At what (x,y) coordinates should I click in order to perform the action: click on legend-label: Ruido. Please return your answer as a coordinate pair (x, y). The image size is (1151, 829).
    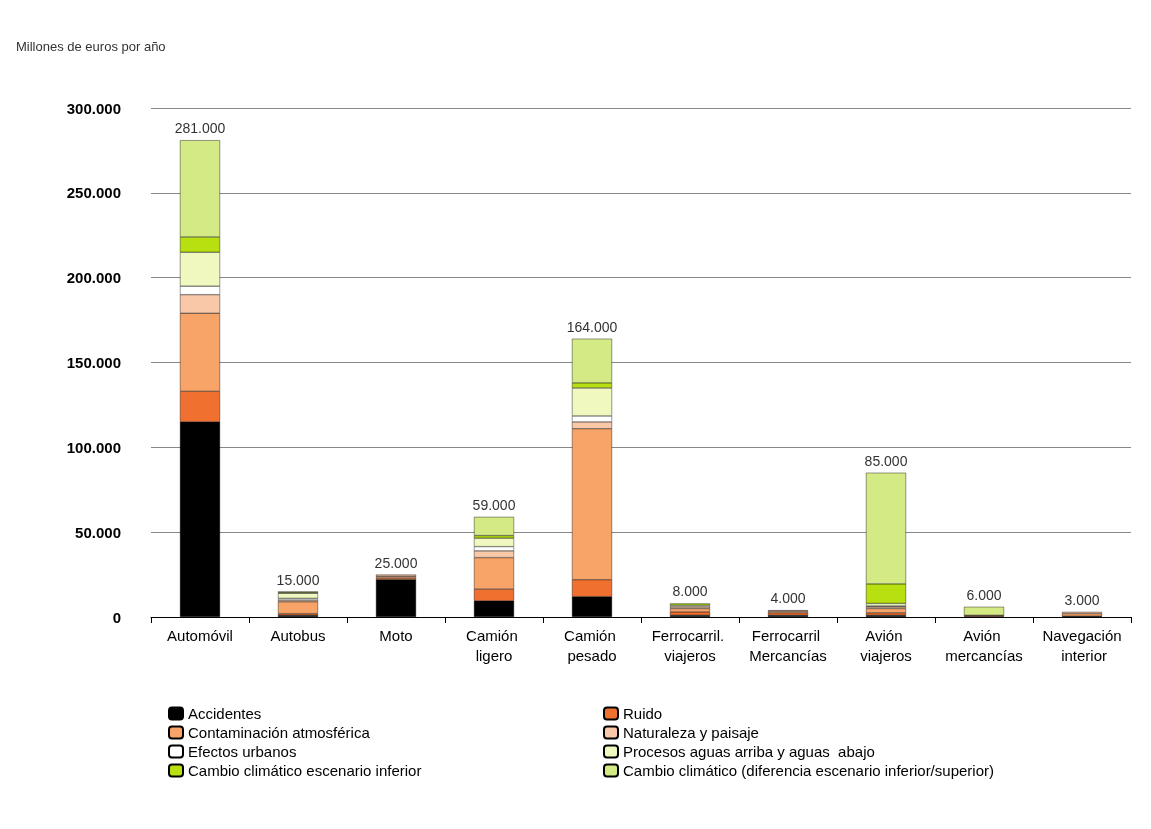
    Looking at the image, I should click on (643, 713).